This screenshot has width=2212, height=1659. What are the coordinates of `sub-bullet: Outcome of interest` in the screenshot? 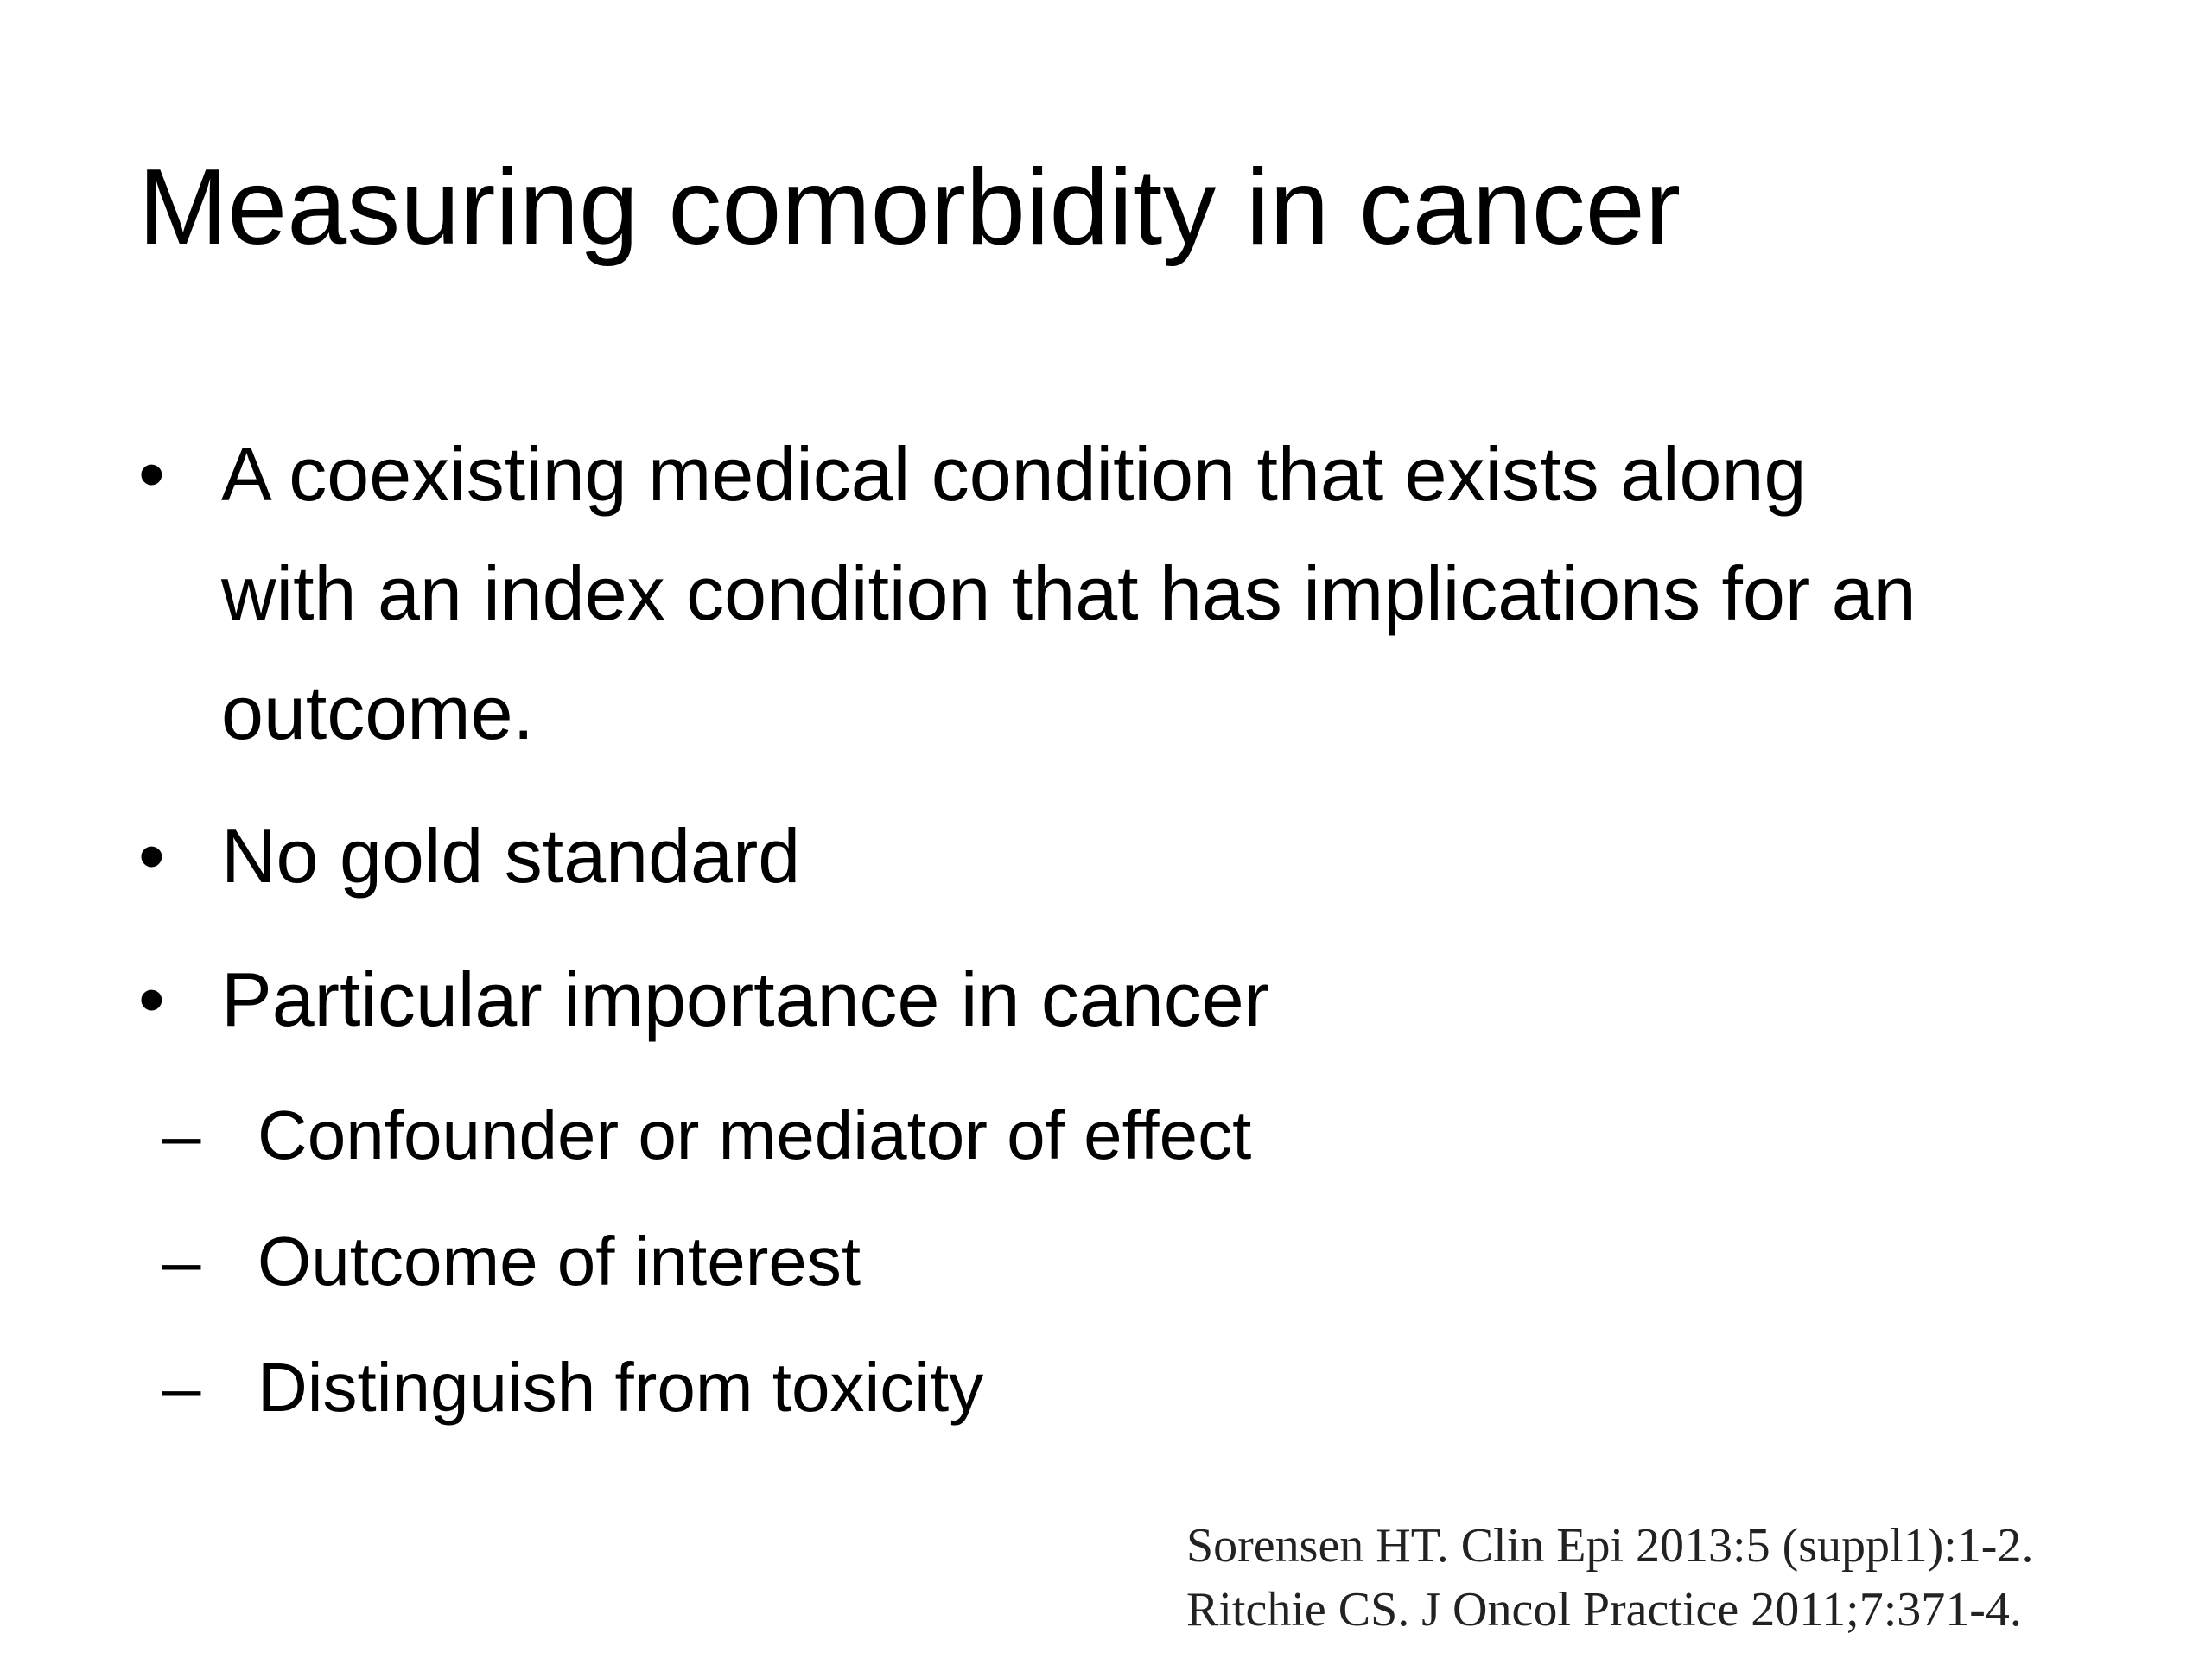 It's located at (1100, 1261).